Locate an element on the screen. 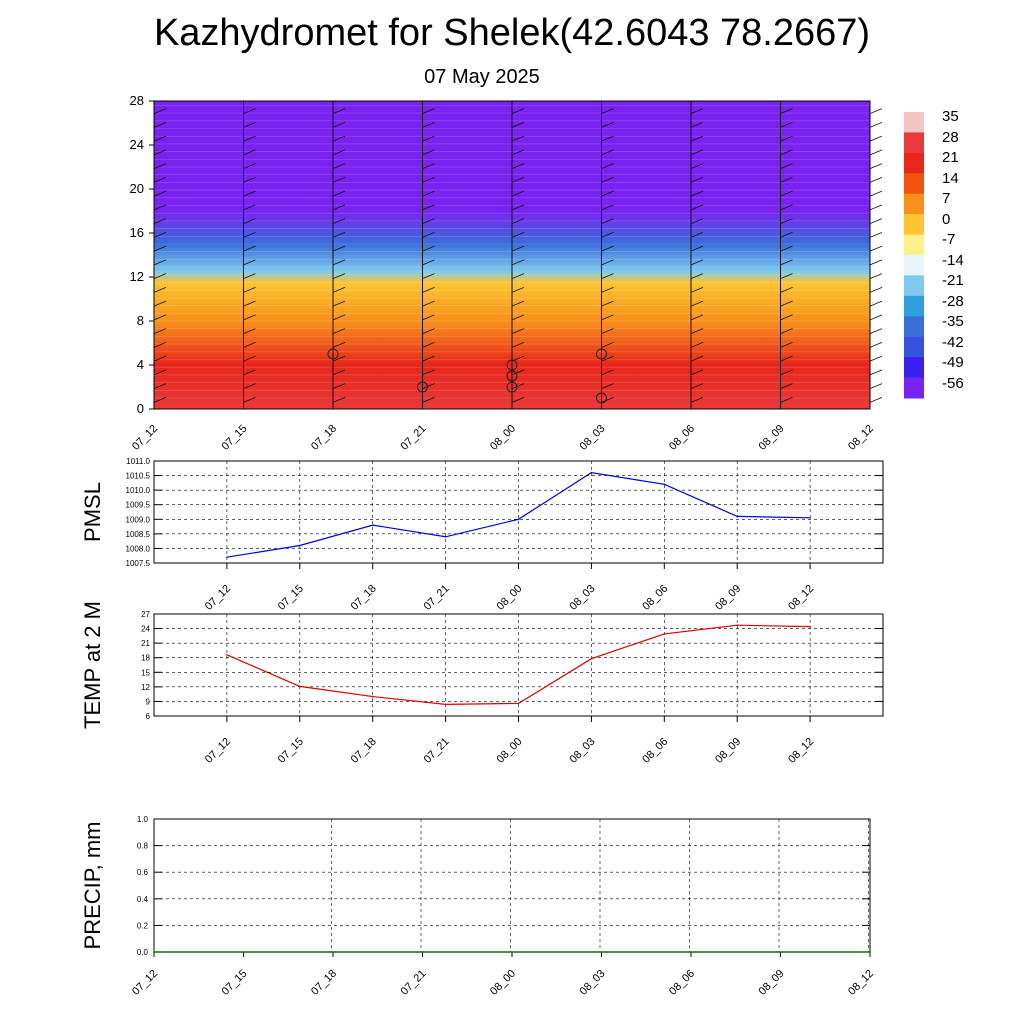 This screenshot has width=1024, height=1024. plot-frame is located at coordinates (518, 665).